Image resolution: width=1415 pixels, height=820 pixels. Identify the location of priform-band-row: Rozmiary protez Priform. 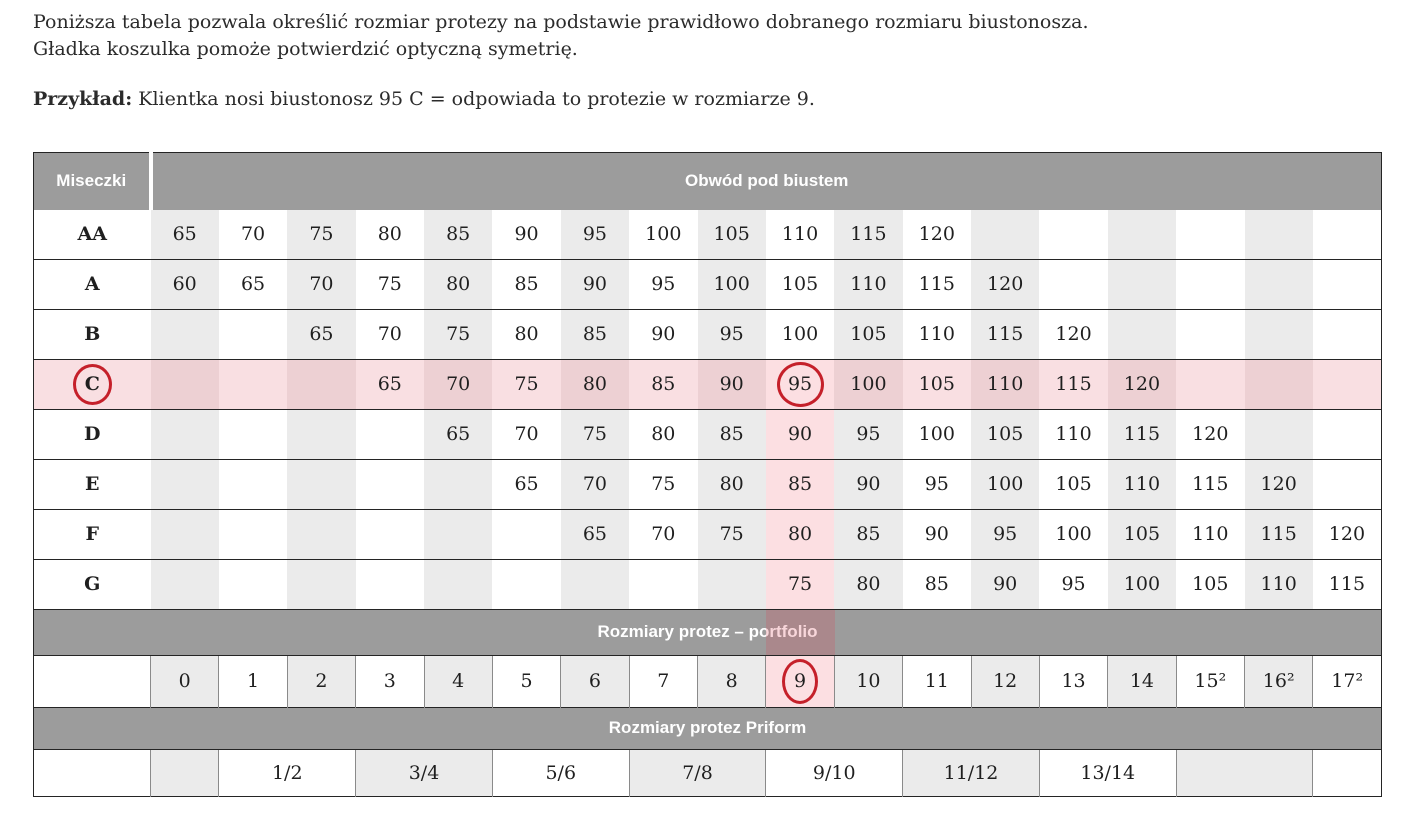
(707, 728).